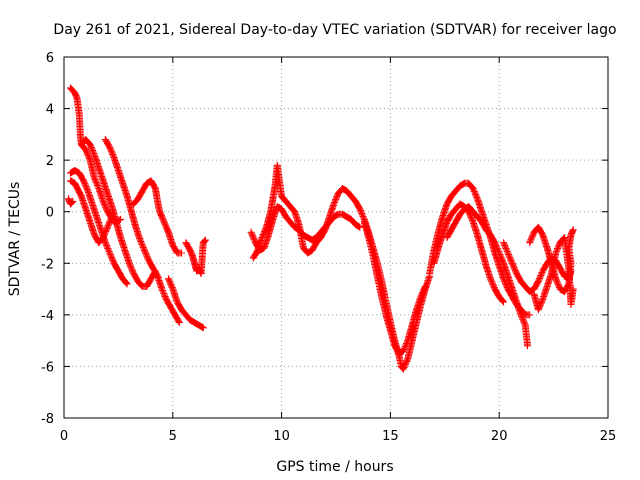 The width and height of the screenshot is (640, 480). Describe the element at coordinates (70, 201) in the screenshot. I see `data-series-track-a` at that location.